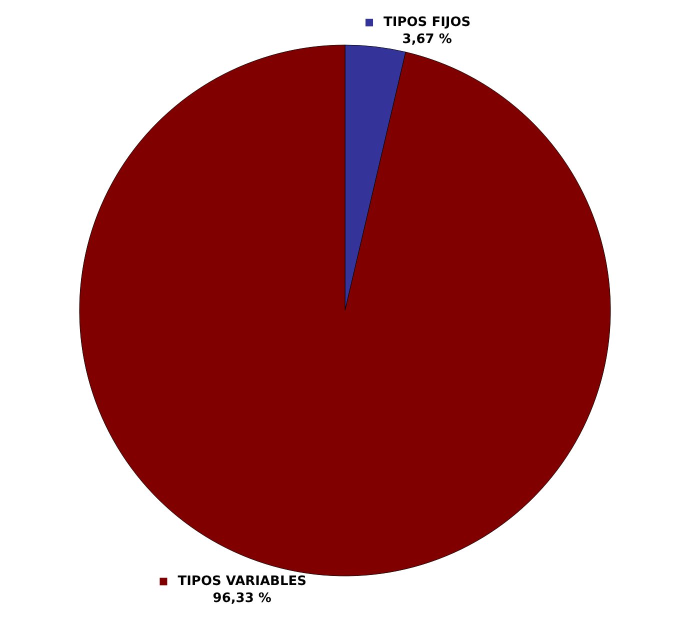 Image resolution: width=690 pixels, height=621 pixels. I want to click on slice-label: TIPOS VARIABLES, so click(242, 582).